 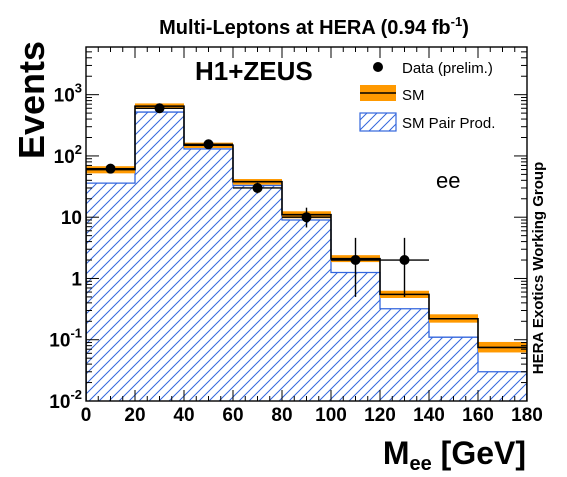 I want to click on legend-pair-swatch, so click(x=378, y=122).